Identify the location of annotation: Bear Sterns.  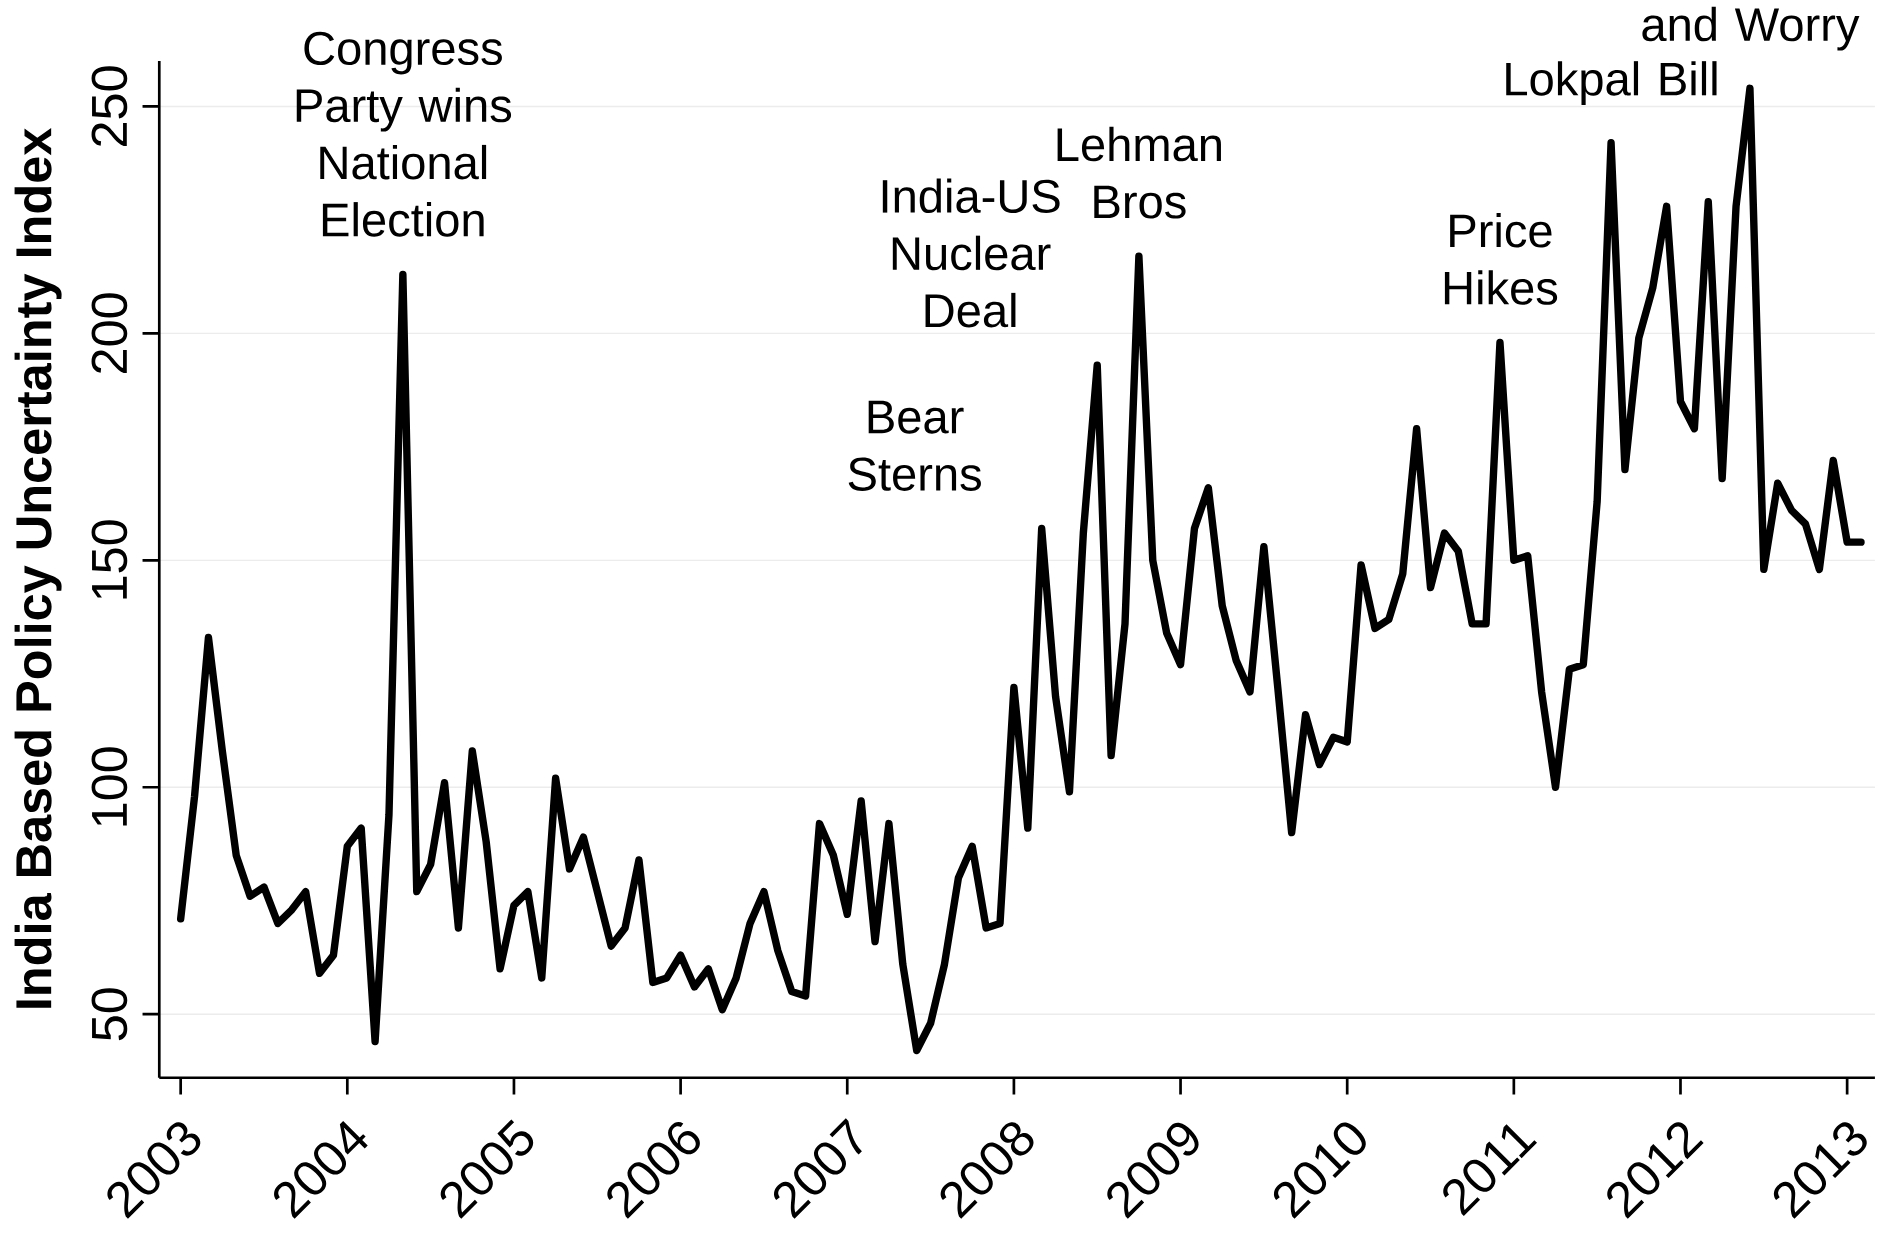
(914, 445).